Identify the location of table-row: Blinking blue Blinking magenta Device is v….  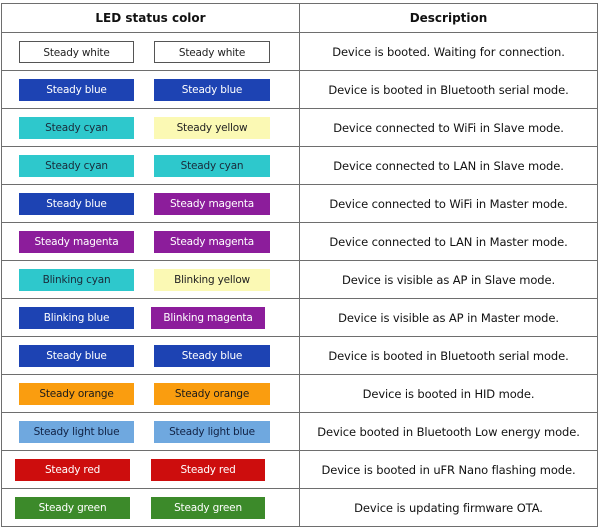
(299, 317).